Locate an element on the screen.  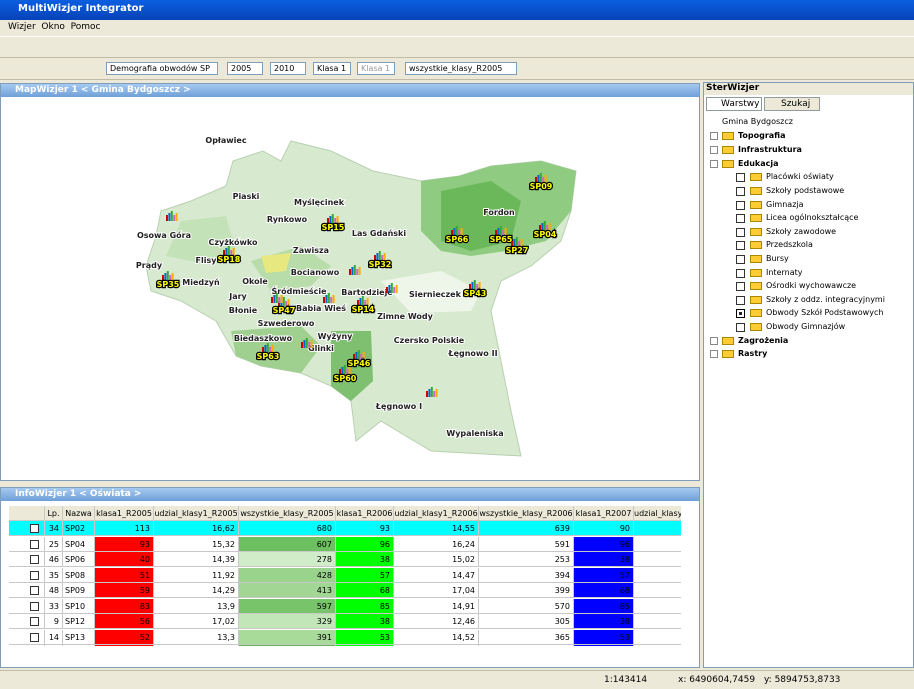
table-cell: 11,92 is located at coordinates (196, 575).